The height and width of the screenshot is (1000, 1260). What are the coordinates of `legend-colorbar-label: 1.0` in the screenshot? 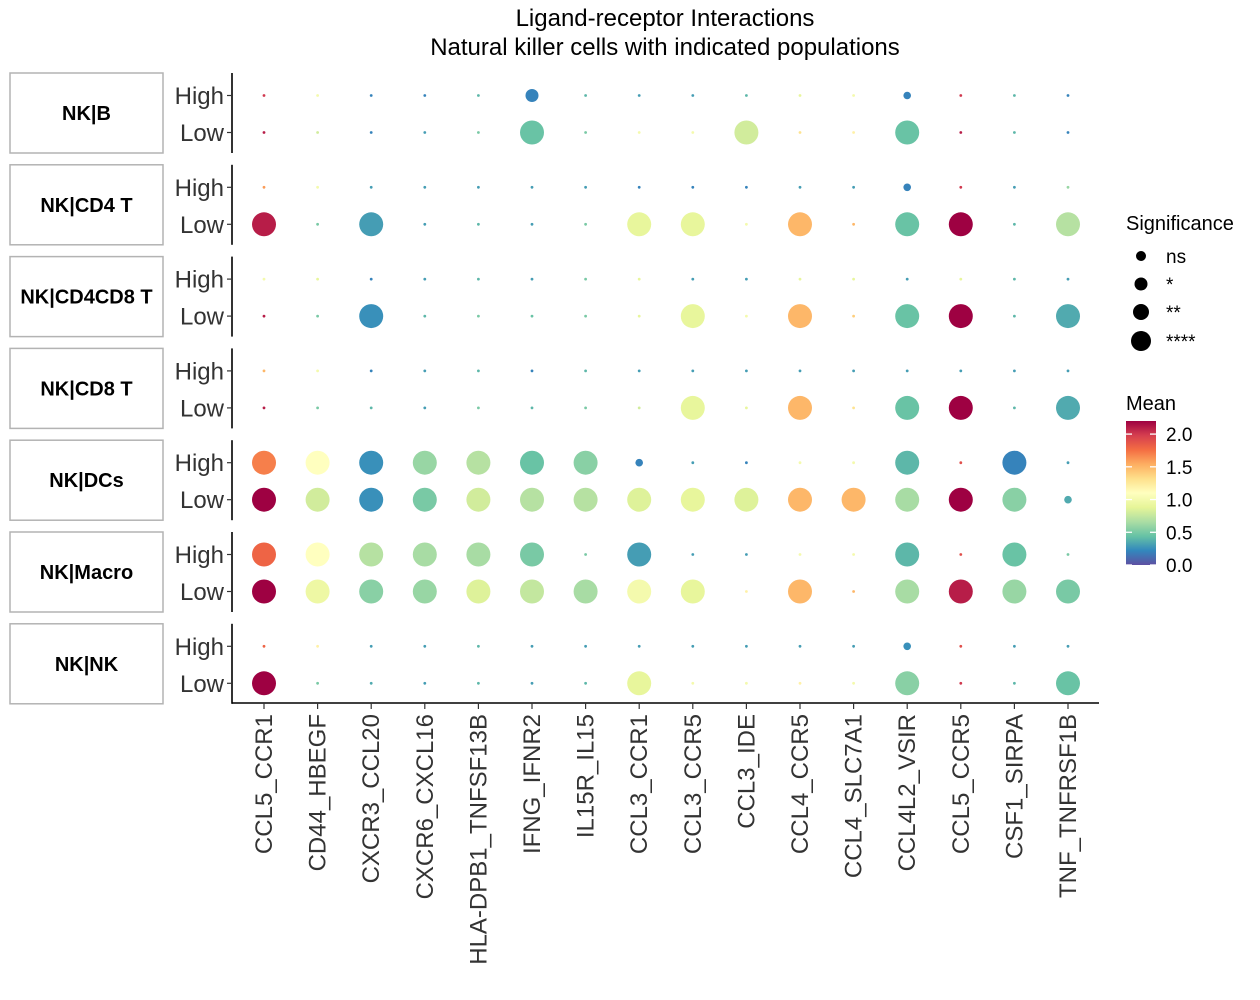 It's located at (1179, 501).